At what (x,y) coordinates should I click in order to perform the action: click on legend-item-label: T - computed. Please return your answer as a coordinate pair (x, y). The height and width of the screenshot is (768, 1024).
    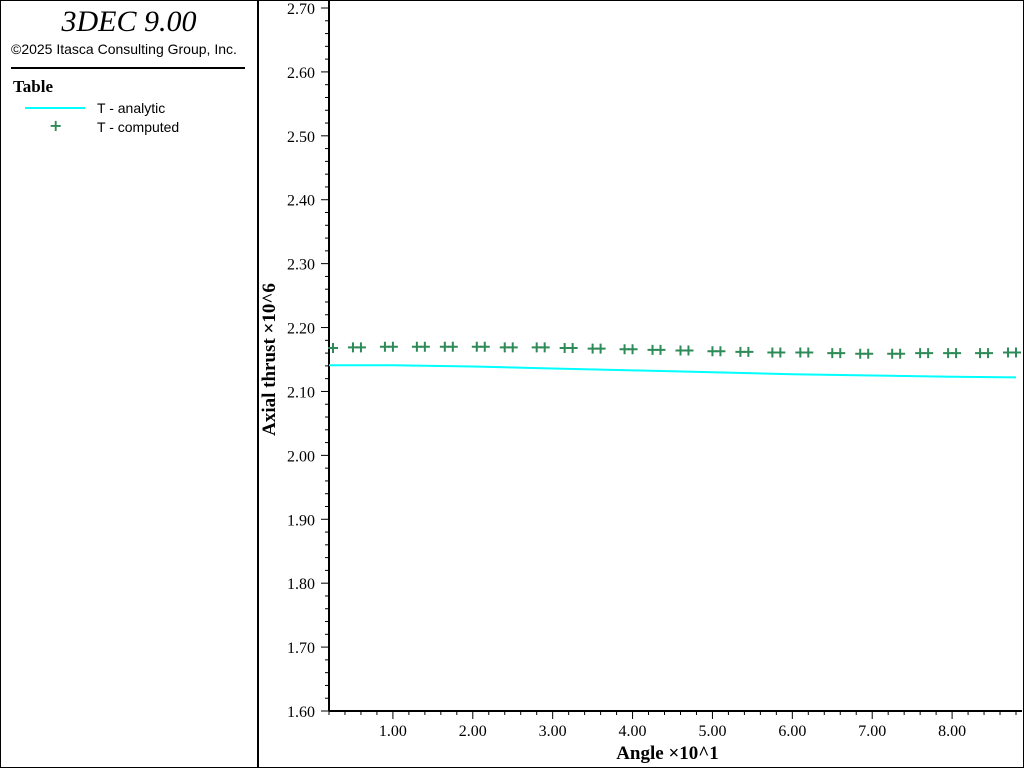
    Looking at the image, I should click on (138, 127).